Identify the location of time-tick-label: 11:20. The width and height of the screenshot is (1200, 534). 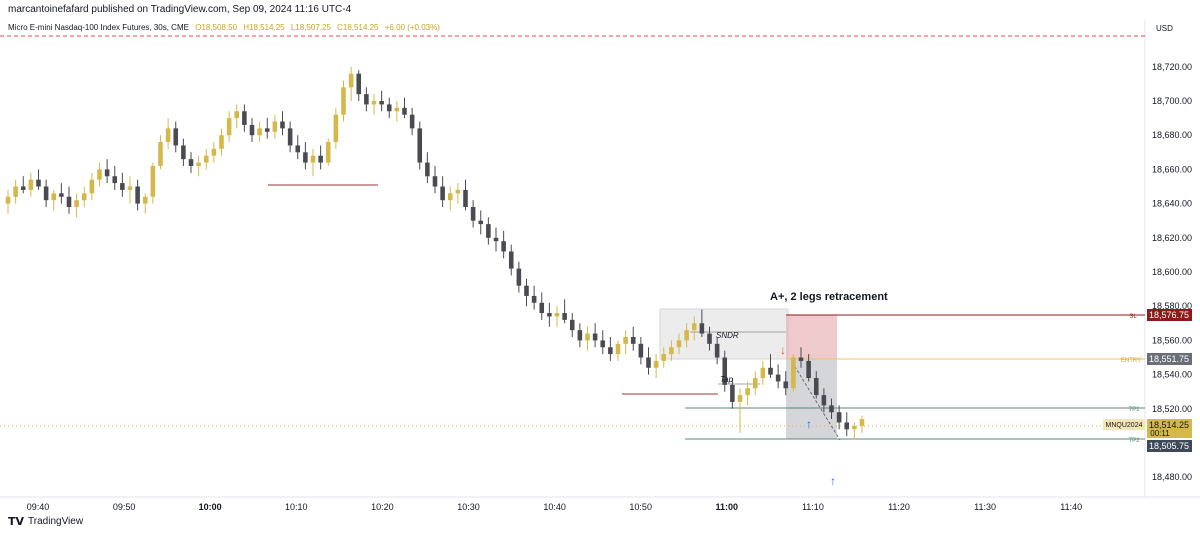
(899, 507).